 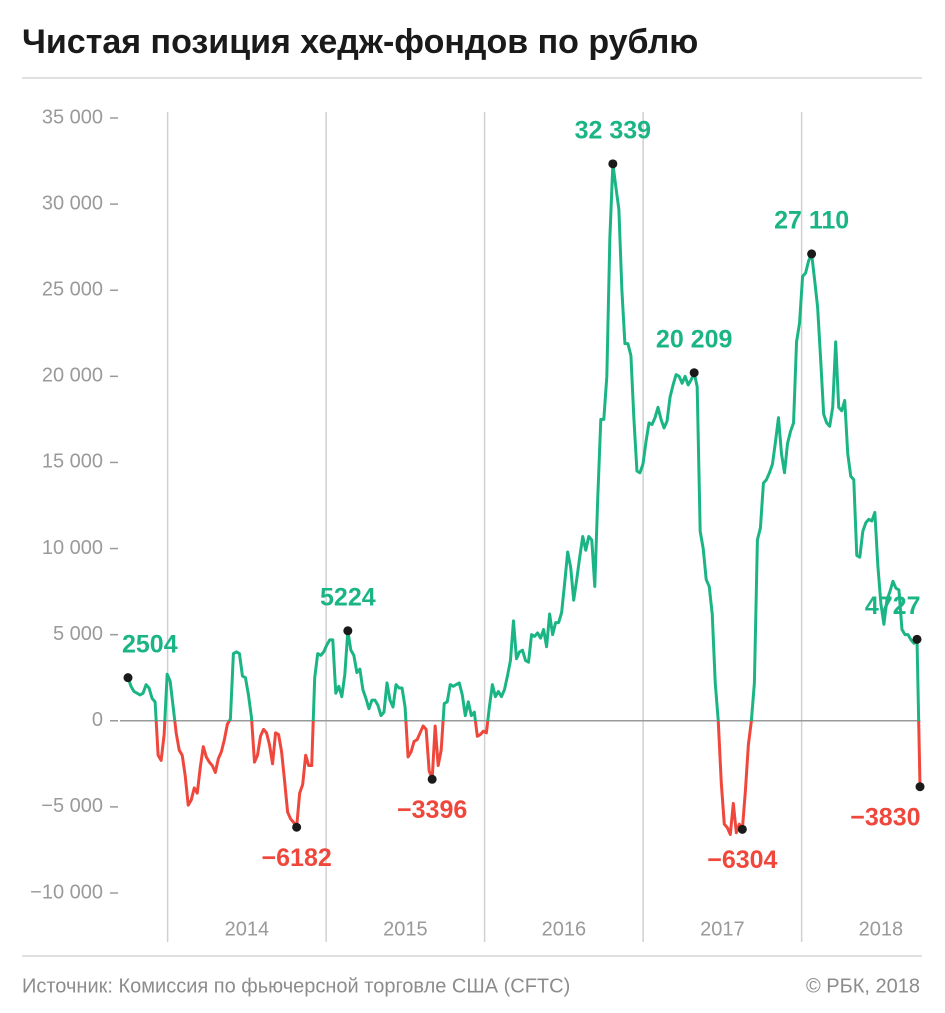 What do you see at coordinates (405, 929) in the screenshot?
I see `x-tick-label: 2015` at bounding box center [405, 929].